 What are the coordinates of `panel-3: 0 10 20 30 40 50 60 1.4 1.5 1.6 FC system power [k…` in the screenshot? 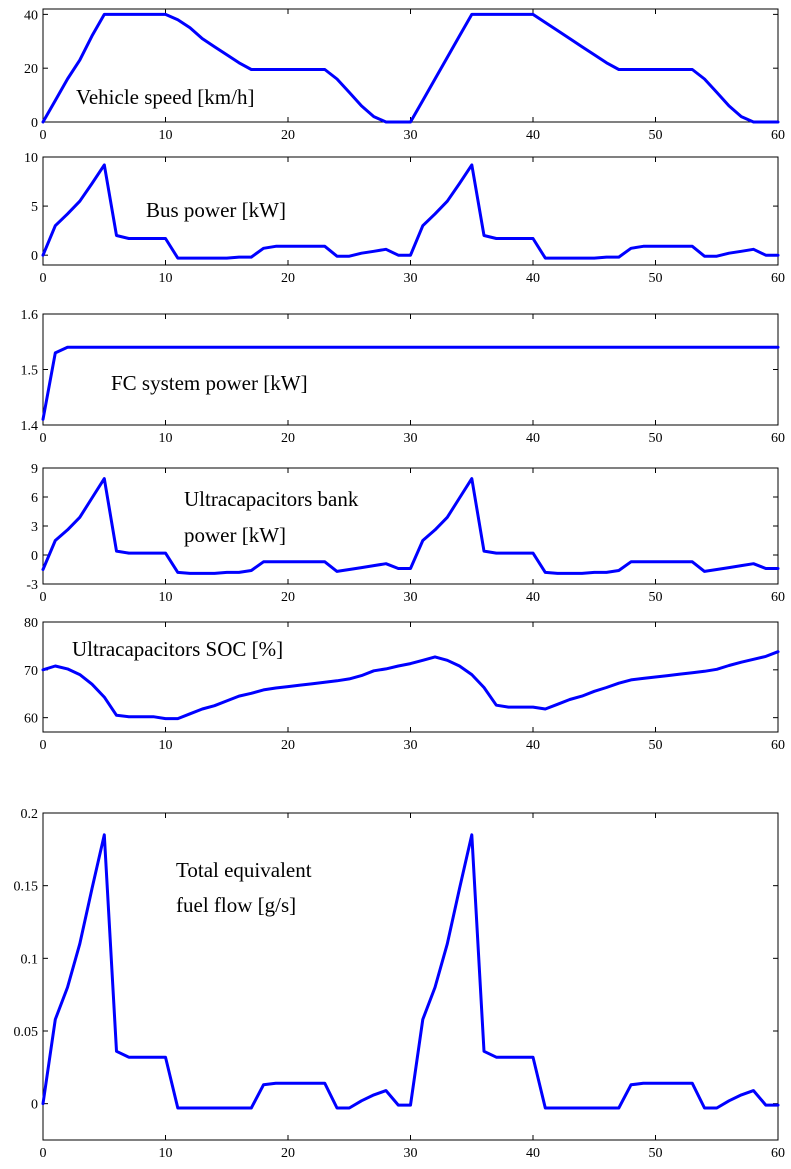 It's located at (403, 377).